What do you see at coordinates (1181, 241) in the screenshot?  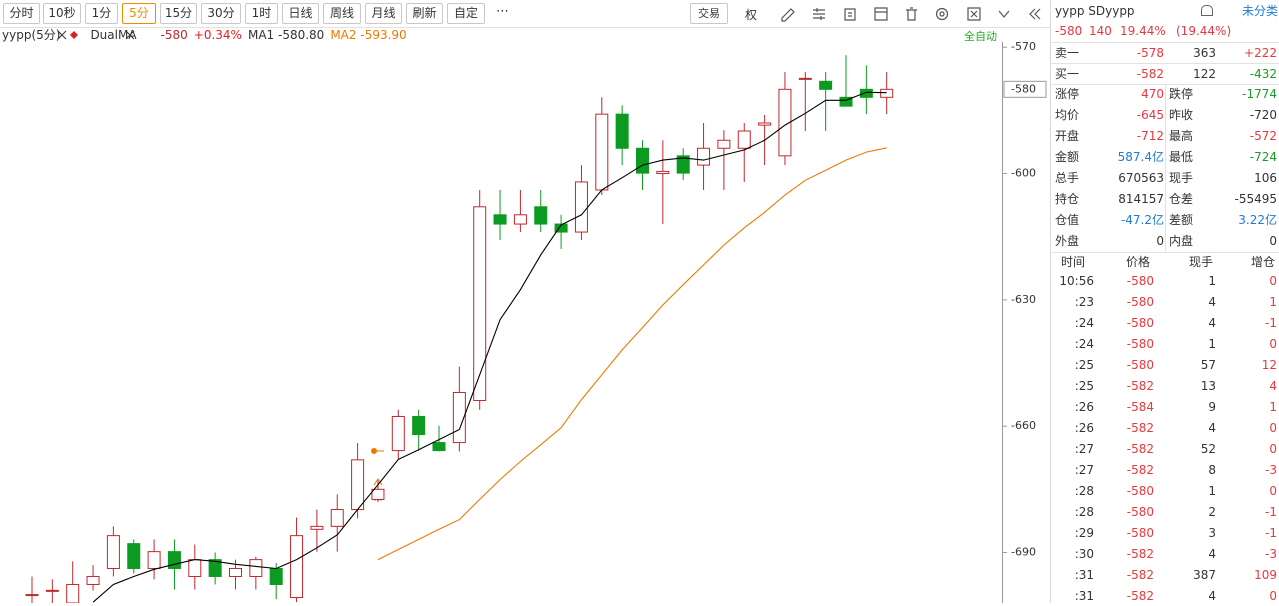 I see `stat-label: 内盘` at bounding box center [1181, 241].